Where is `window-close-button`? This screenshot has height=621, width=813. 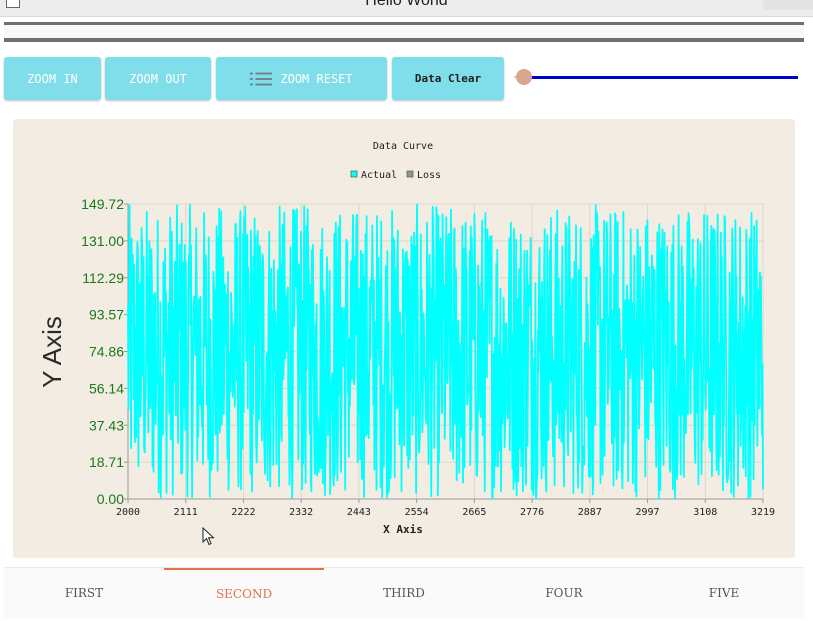
window-close-button is located at coordinates (788, 5).